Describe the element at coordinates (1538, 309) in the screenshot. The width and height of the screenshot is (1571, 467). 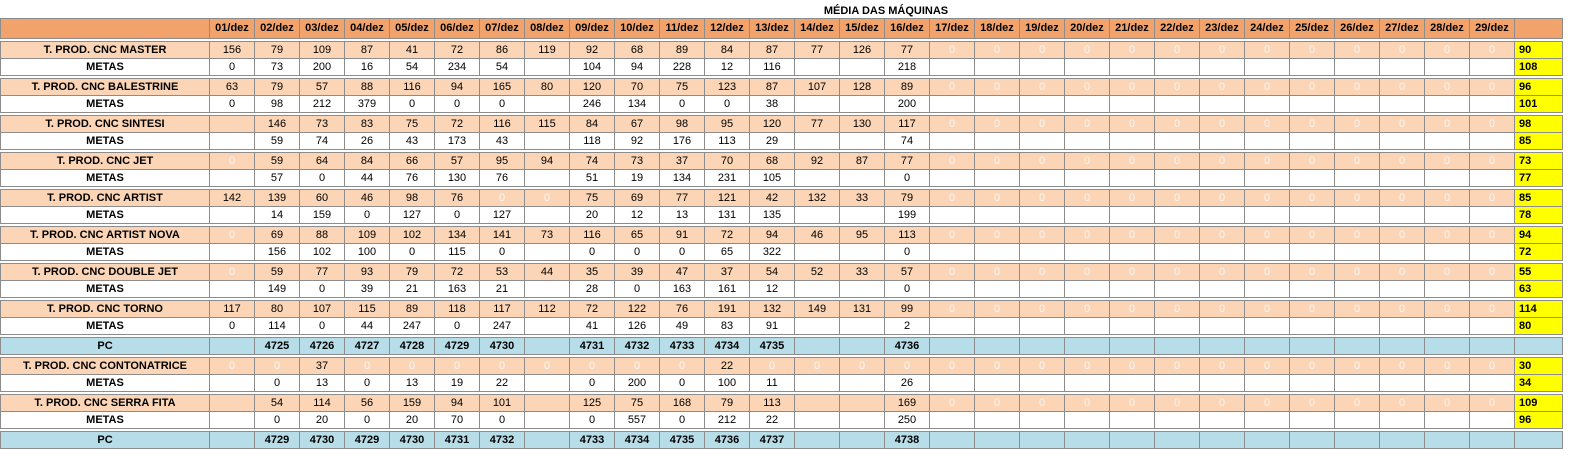
I see `total-cell: 114` at that location.